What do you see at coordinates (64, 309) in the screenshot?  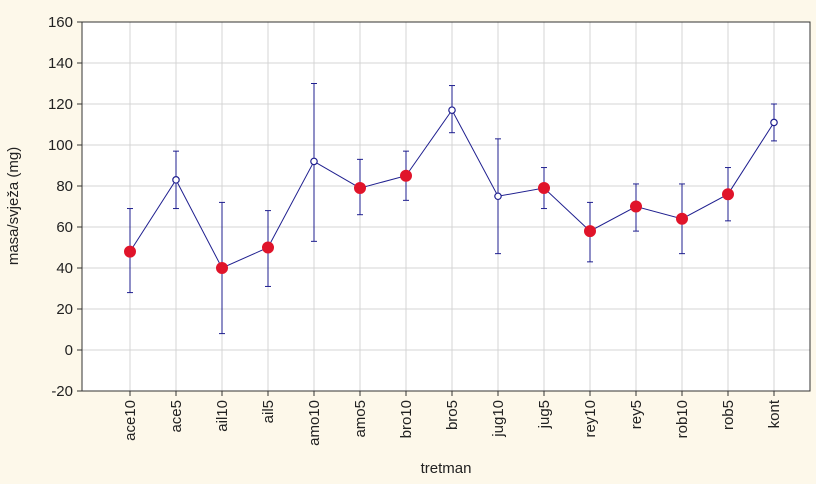 I see `y-tick-label: 20` at bounding box center [64, 309].